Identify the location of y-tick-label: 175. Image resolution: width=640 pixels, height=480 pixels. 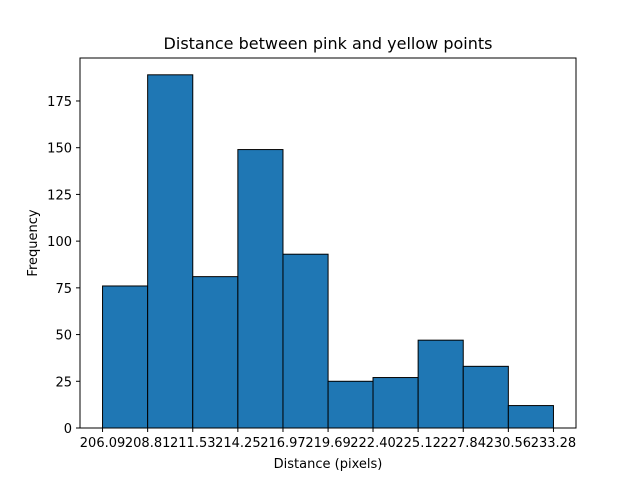
(59, 102).